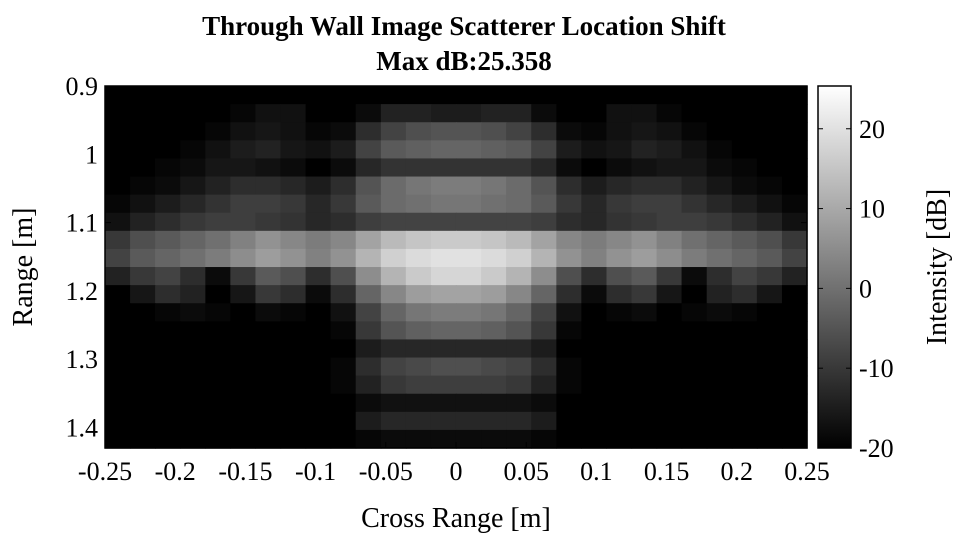 This screenshot has height=536, width=958. What do you see at coordinates (315, 471) in the screenshot?
I see `x-tick-label: -0.1` at bounding box center [315, 471].